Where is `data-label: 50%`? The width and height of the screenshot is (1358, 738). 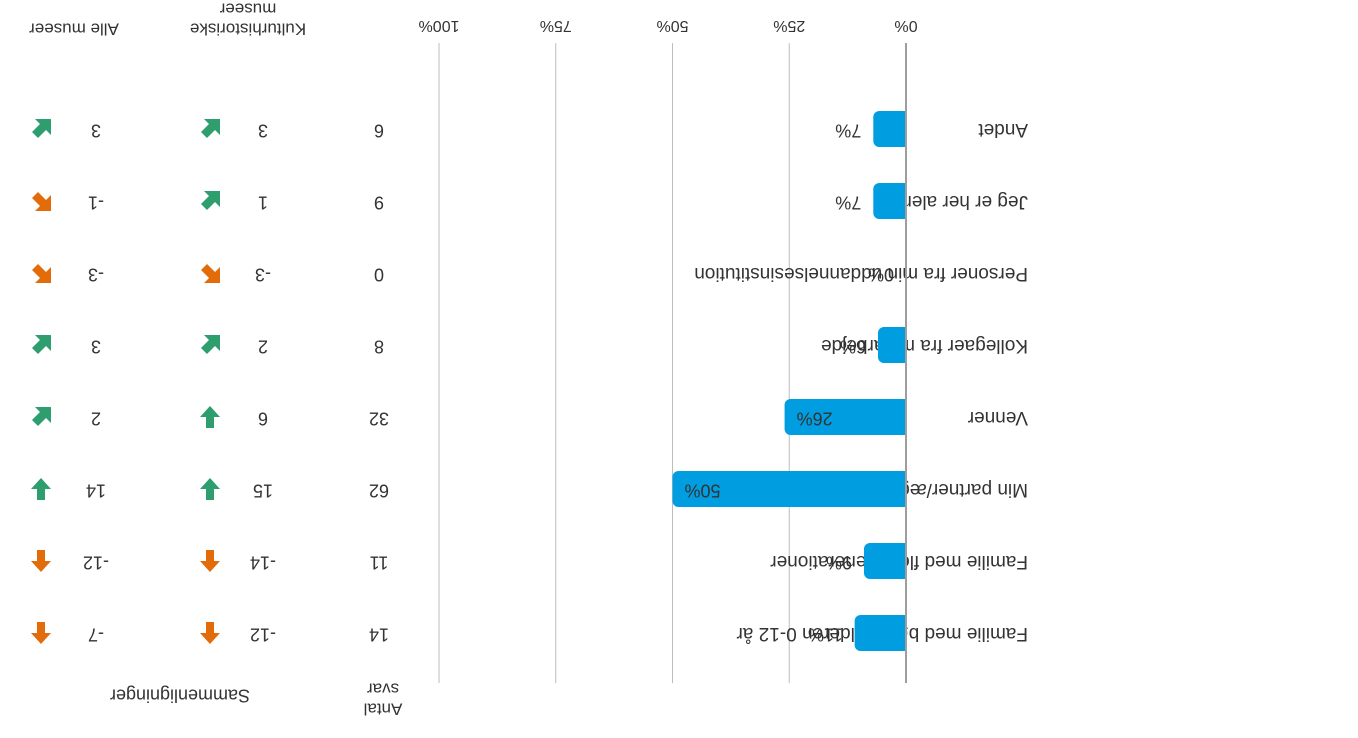 data-label: 50% is located at coordinates (703, 490).